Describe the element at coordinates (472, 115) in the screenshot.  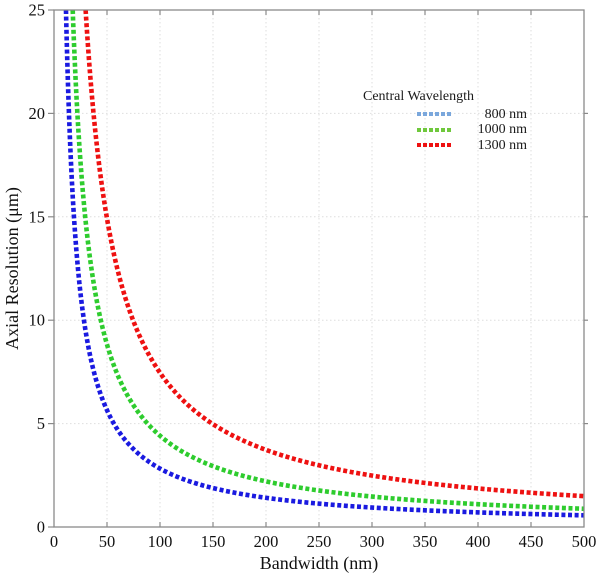
I see `legend-item: 800 nm` at that location.